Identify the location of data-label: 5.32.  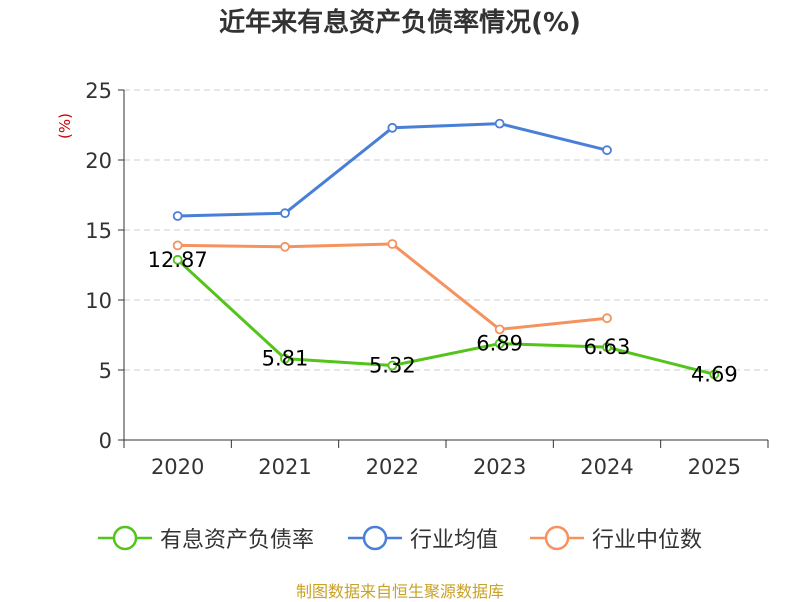
(392, 366).